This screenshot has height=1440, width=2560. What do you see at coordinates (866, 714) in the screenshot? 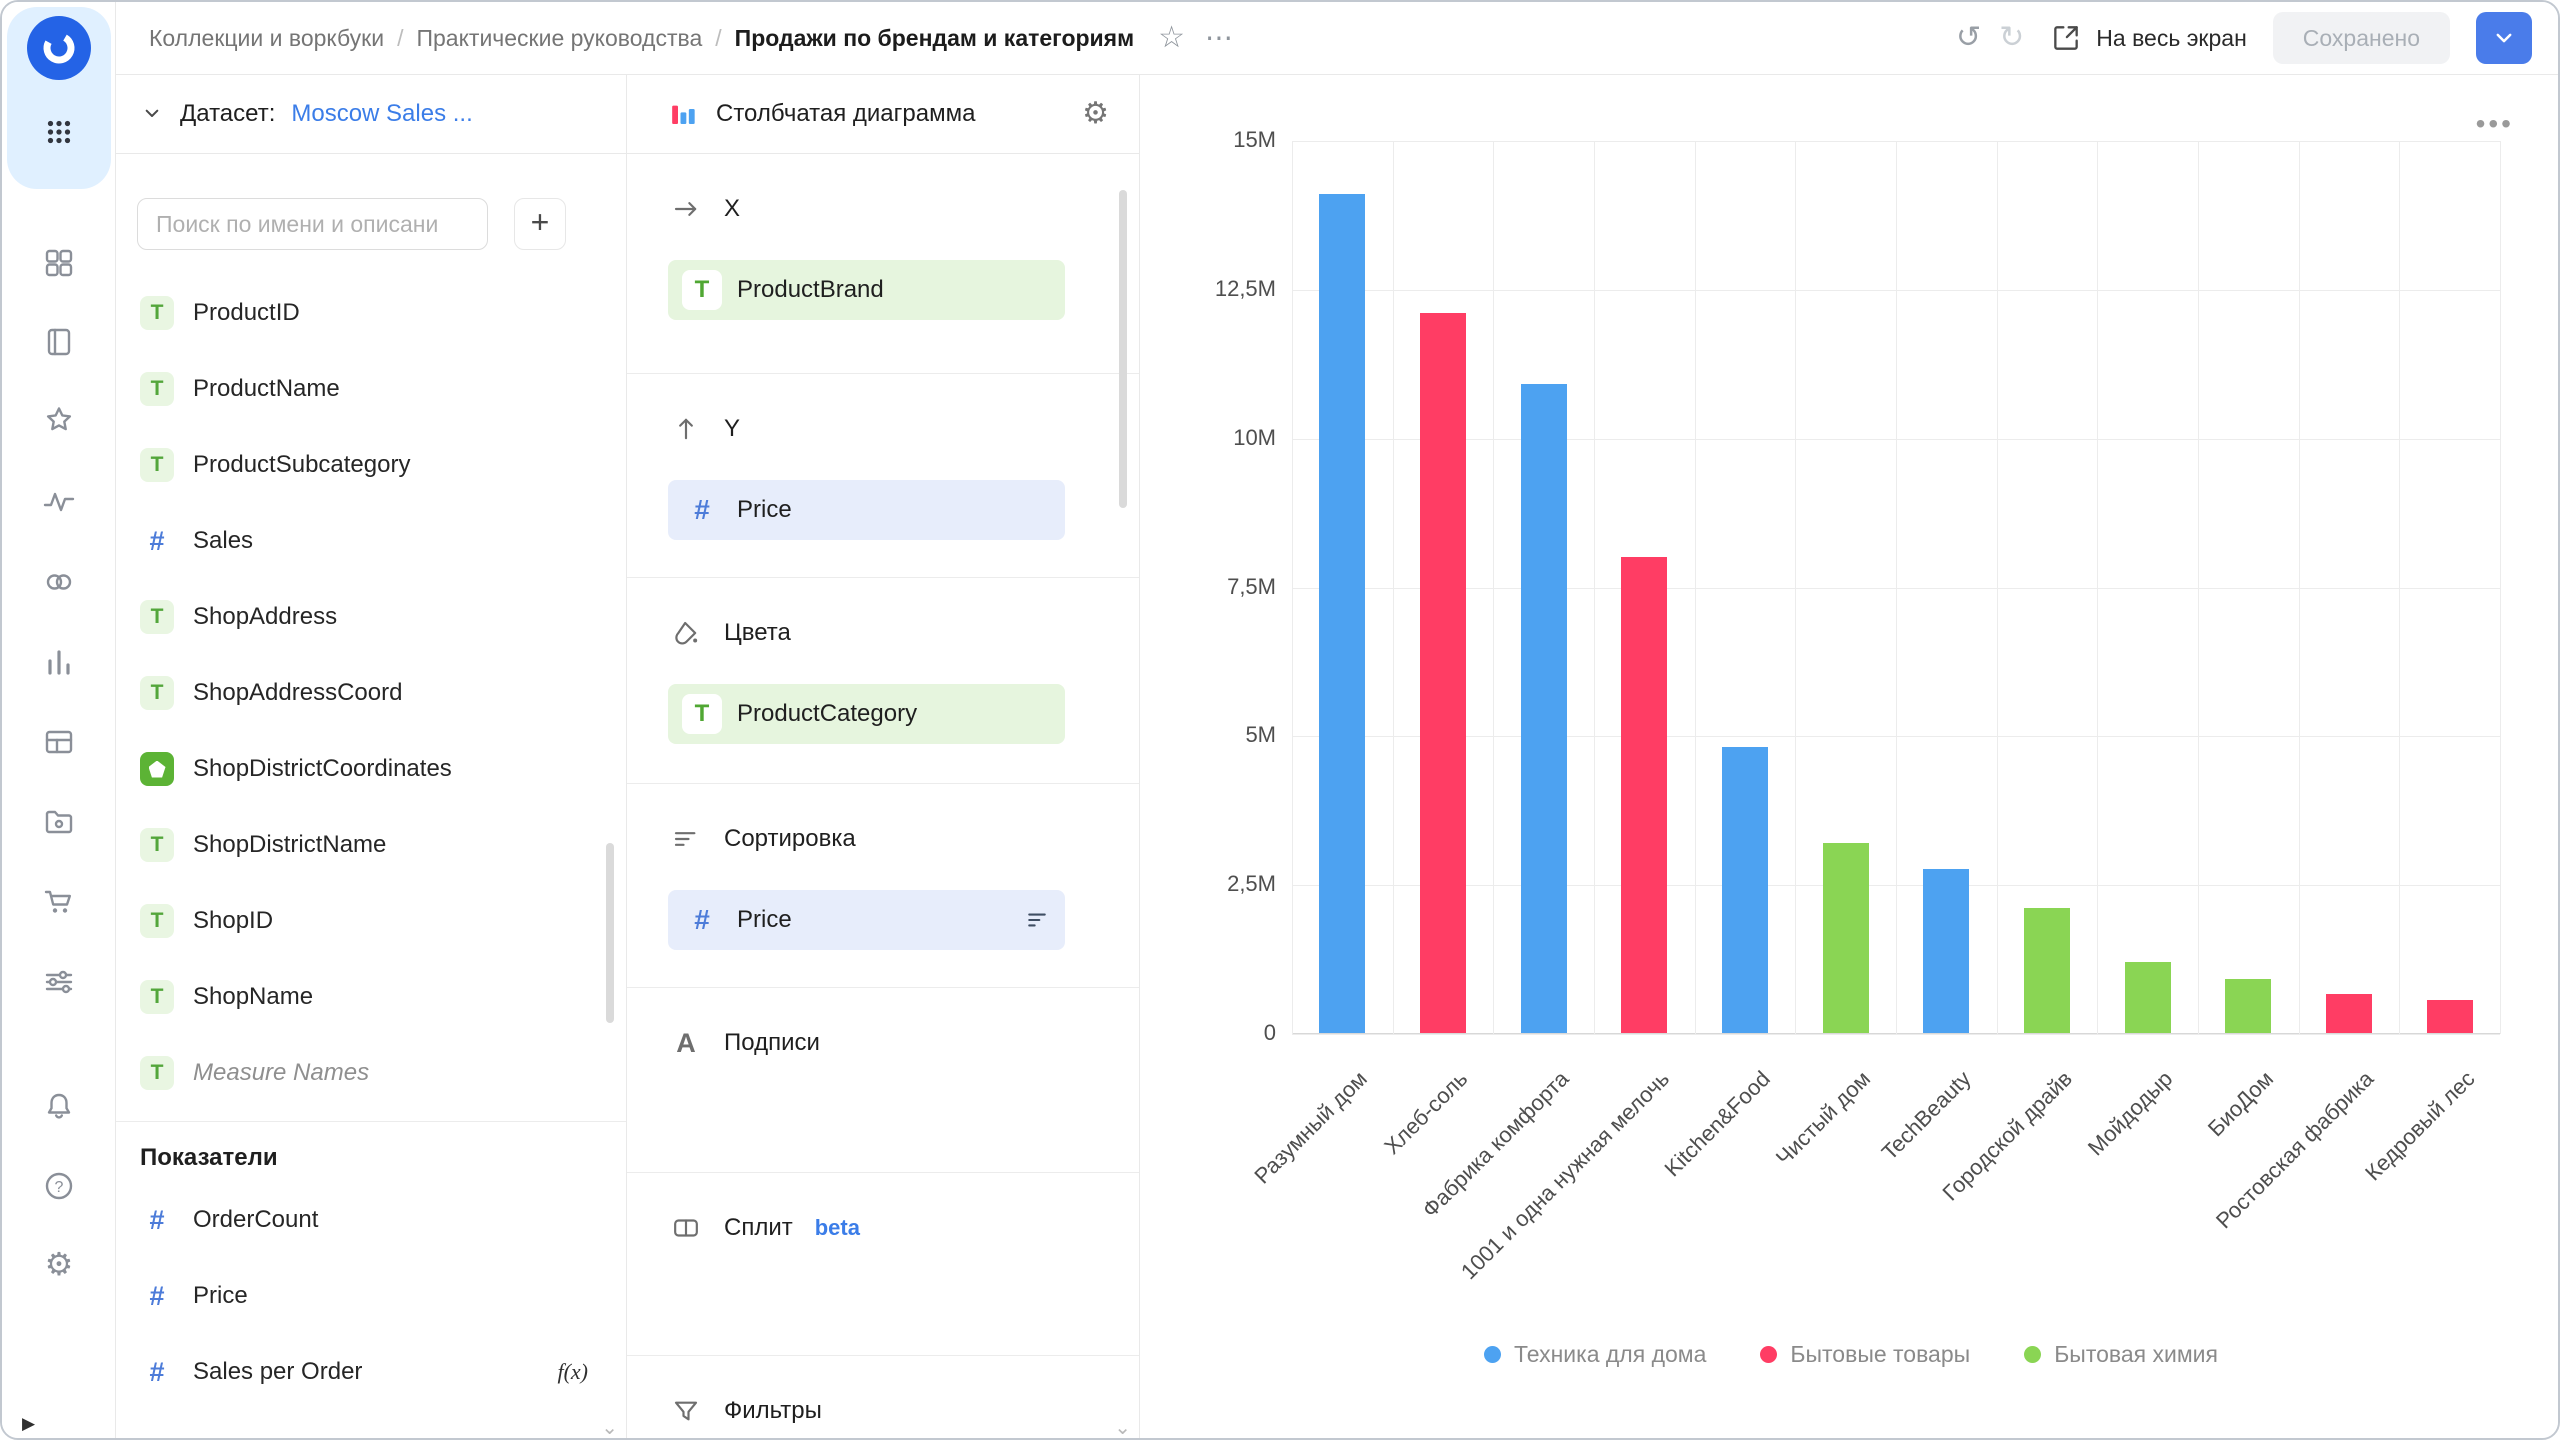
I see `colors-field-chip: T ProductCategory` at bounding box center [866, 714].